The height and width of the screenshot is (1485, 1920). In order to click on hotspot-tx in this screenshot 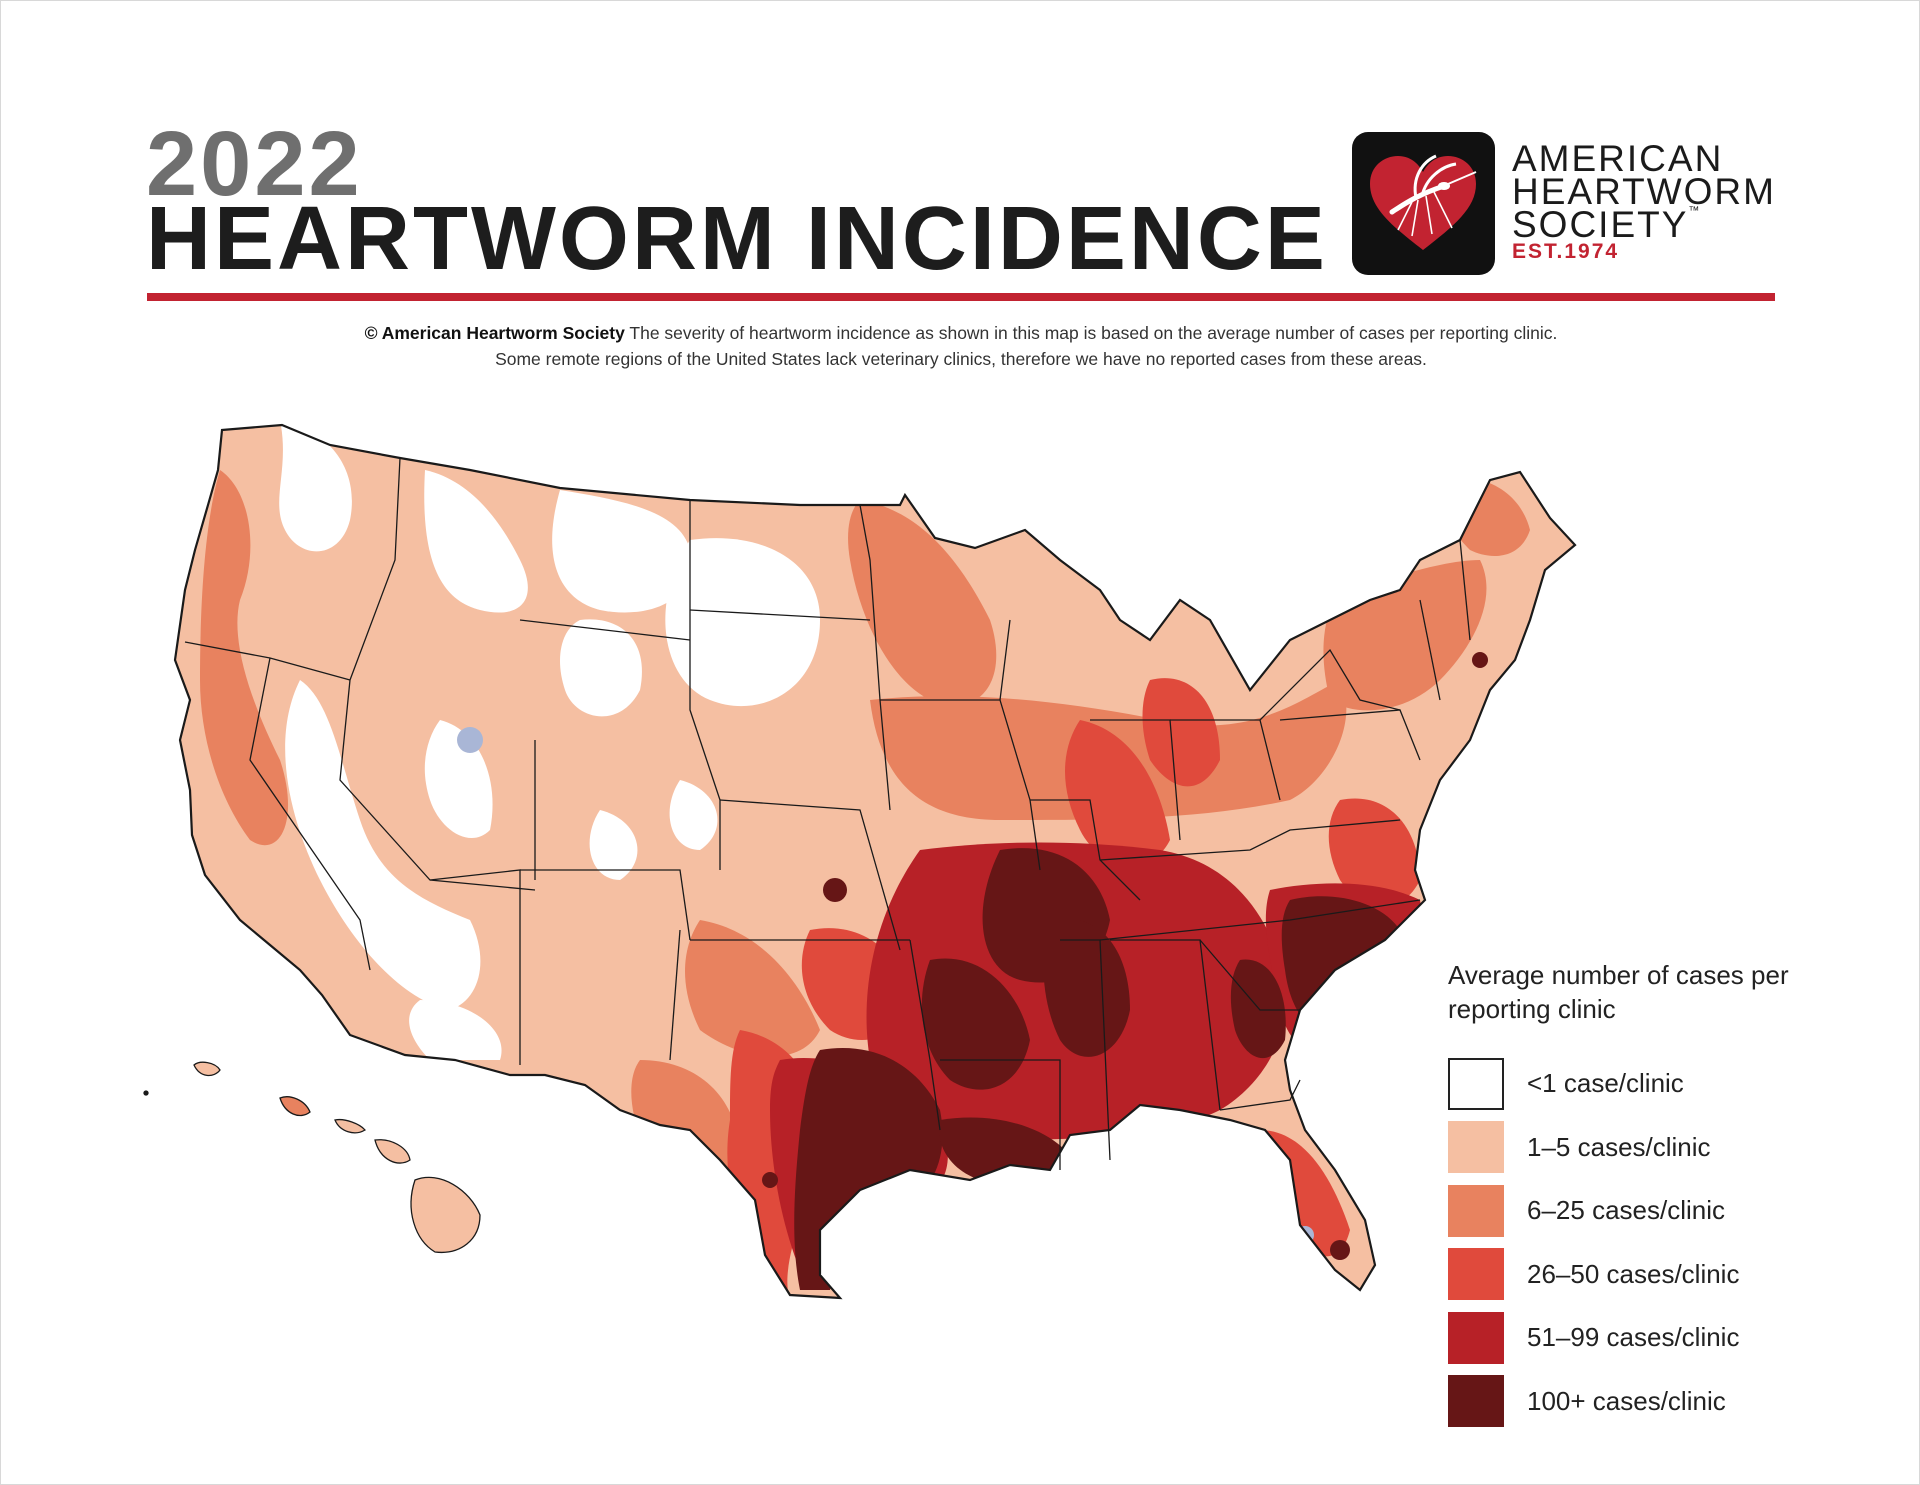, I will do `click(770, 1180)`.